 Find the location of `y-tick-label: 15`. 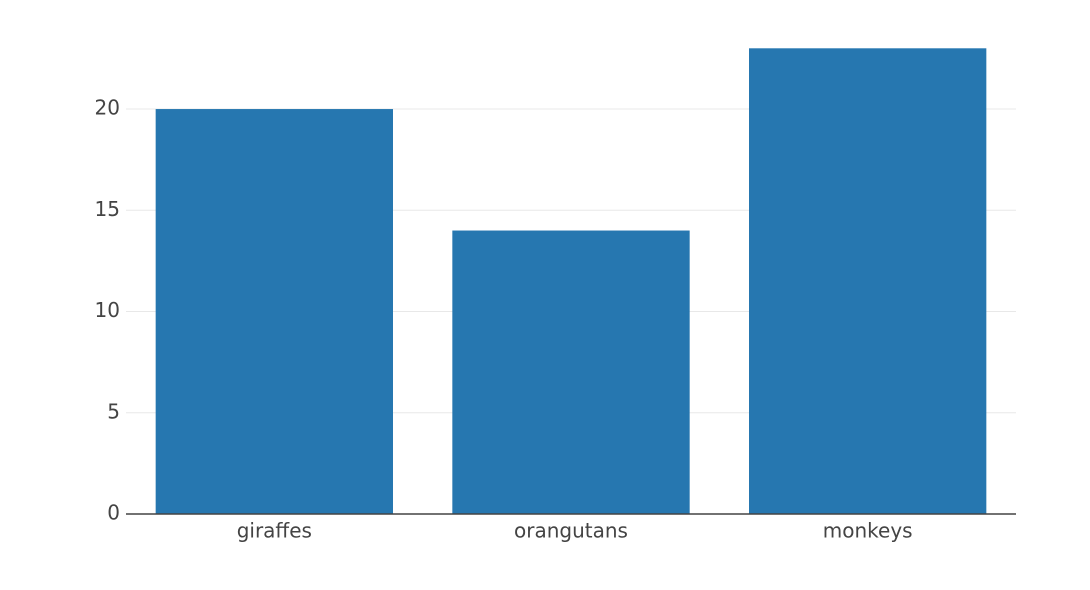

y-tick-label: 15 is located at coordinates (107, 209).